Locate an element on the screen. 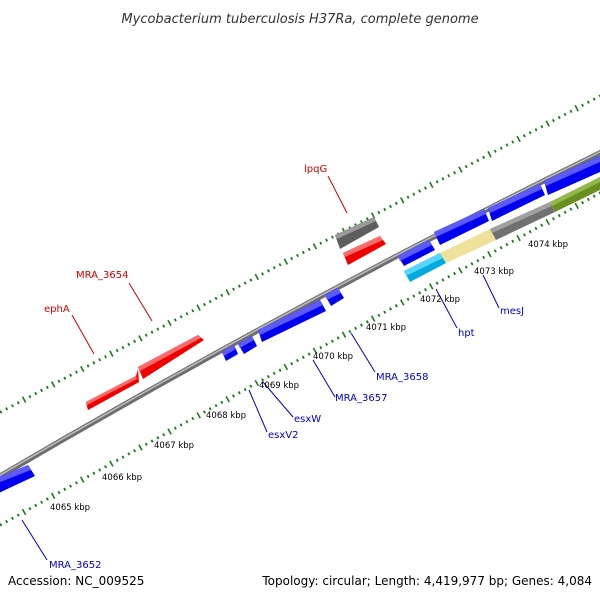 This screenshot has width=600, height=600. gene-label-MRA_3654: MRA_3654 is located at coordinates (102, 275).